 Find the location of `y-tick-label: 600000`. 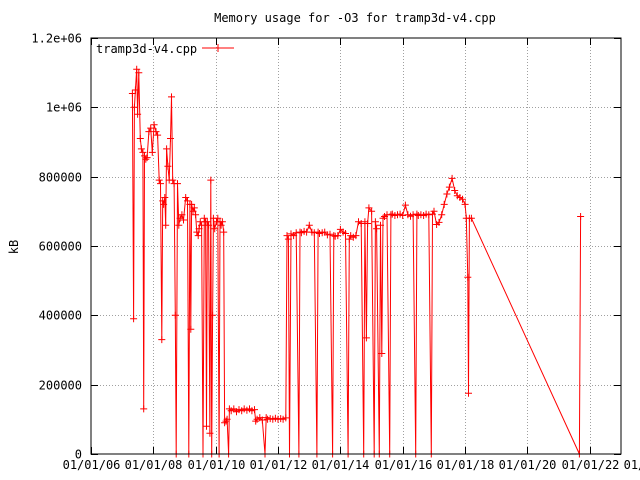

y-tick-label: 600000 is located at coordinates (60, 247).